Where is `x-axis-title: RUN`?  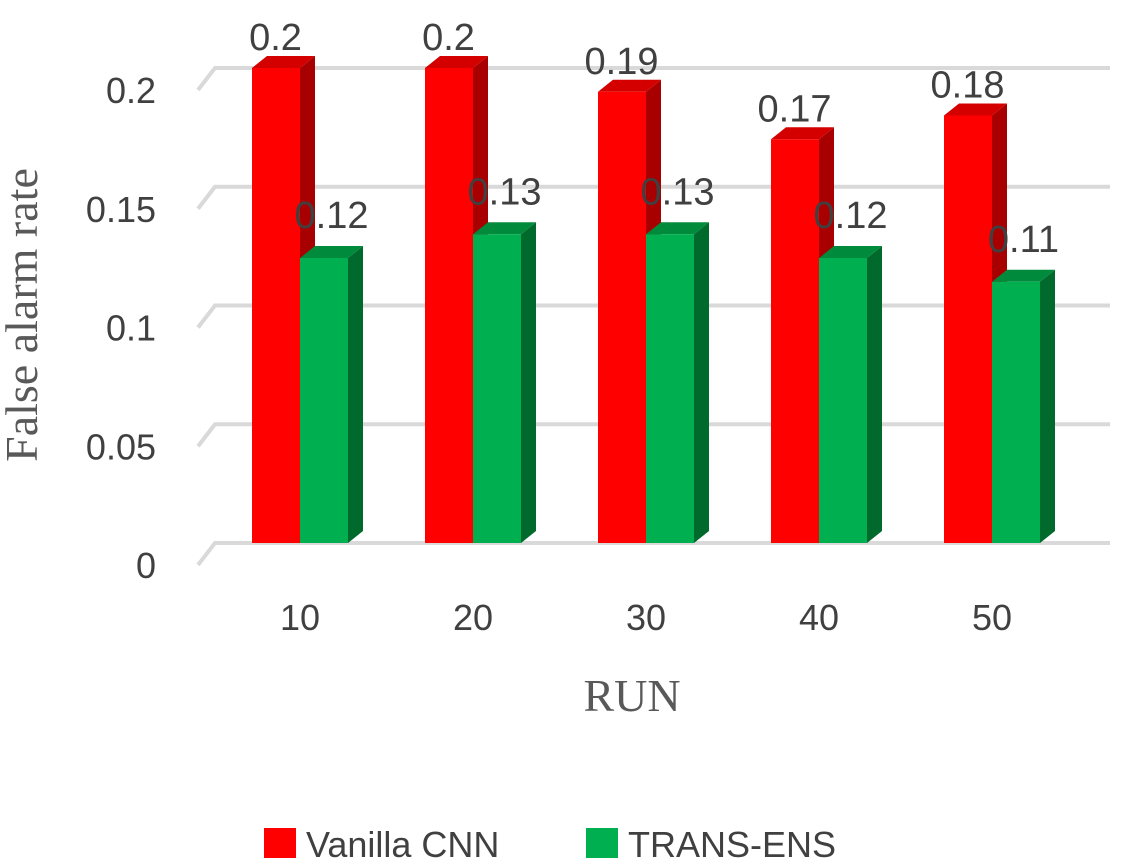 x-axis-title: RUN is located at coordinates (631, 695).